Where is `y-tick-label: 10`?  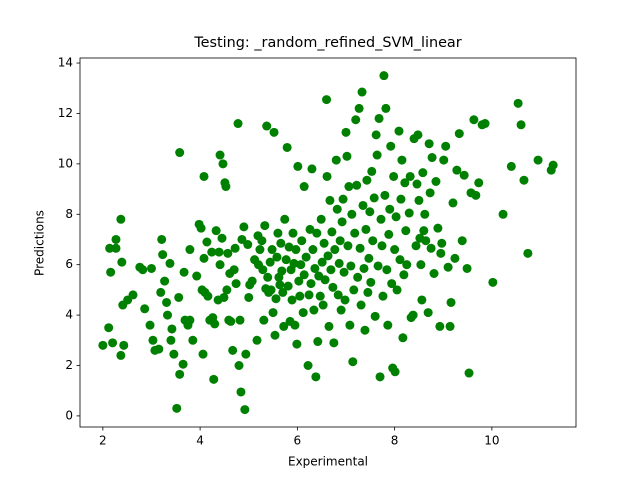 y-tick-label: 10 is located at coordinates (65, 163).